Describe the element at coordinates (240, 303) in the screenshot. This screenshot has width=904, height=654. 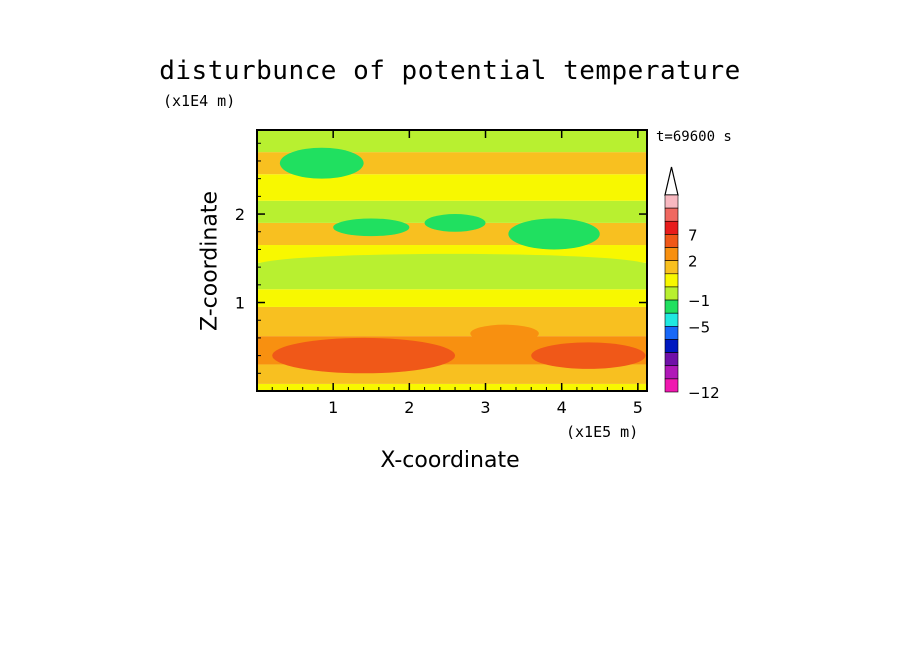
I see `y-tick-label: 1` at that location.